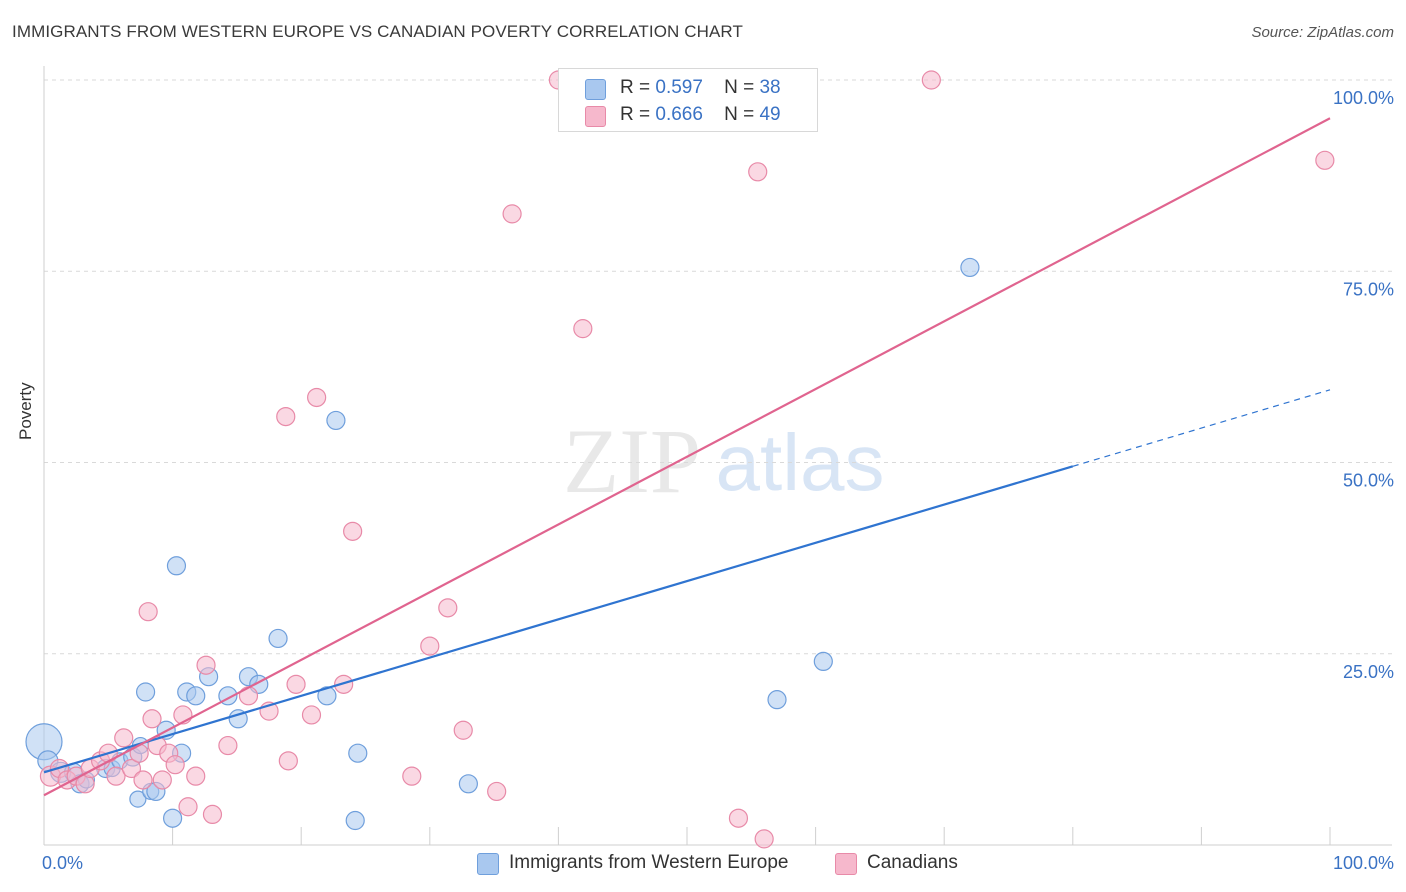  Describe the element at coordinates (770, 114) in the screenshot. I see `legend-n-value: 49` at that location.